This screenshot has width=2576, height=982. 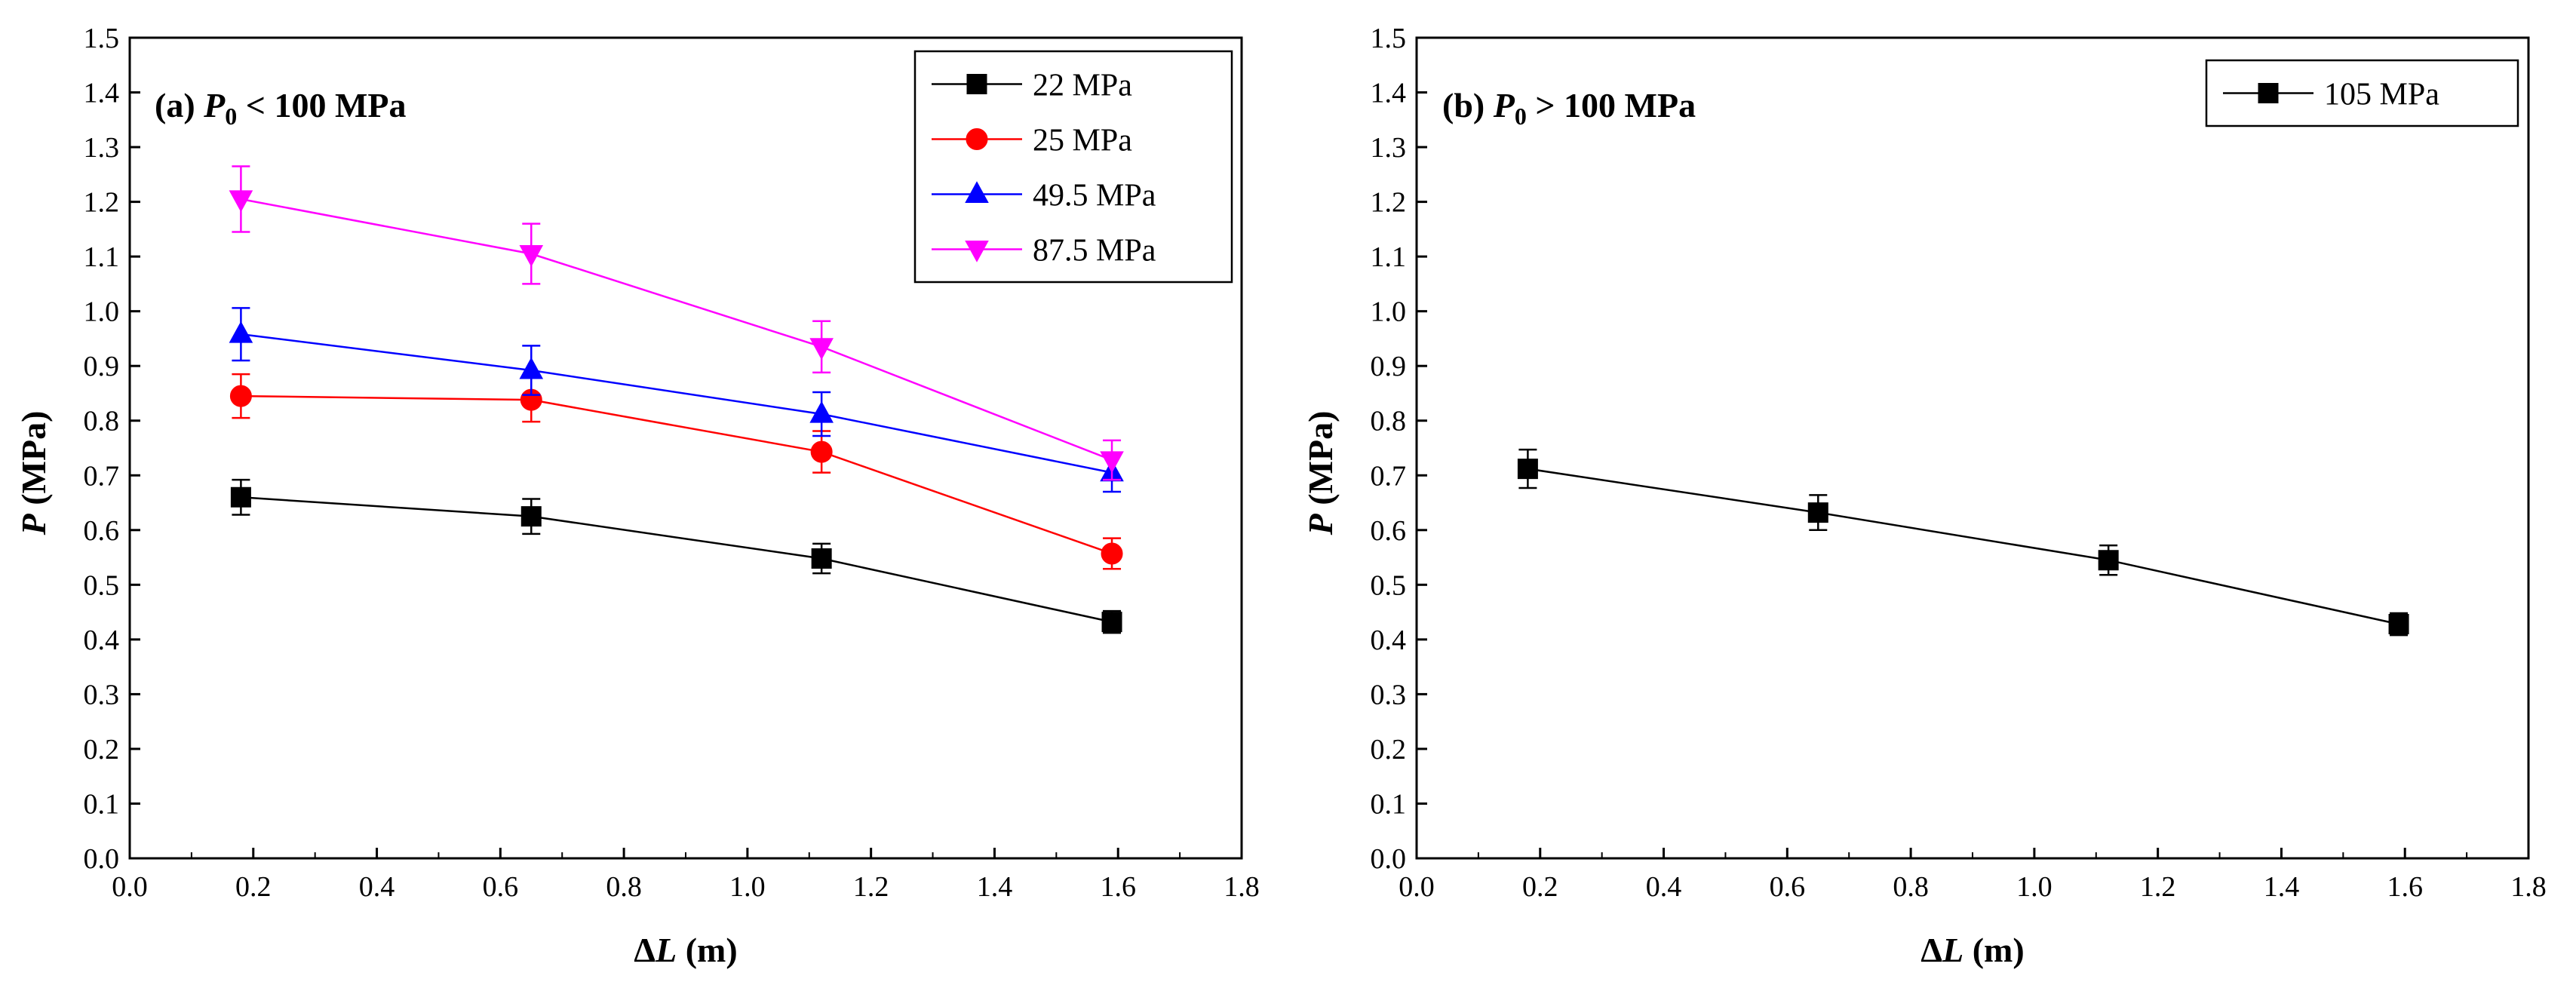 What do you see at coordinates (995, 887) in the screenshot?
I see `panel-a-x-tick-label: 1.4` at bounding box center [995, 887].